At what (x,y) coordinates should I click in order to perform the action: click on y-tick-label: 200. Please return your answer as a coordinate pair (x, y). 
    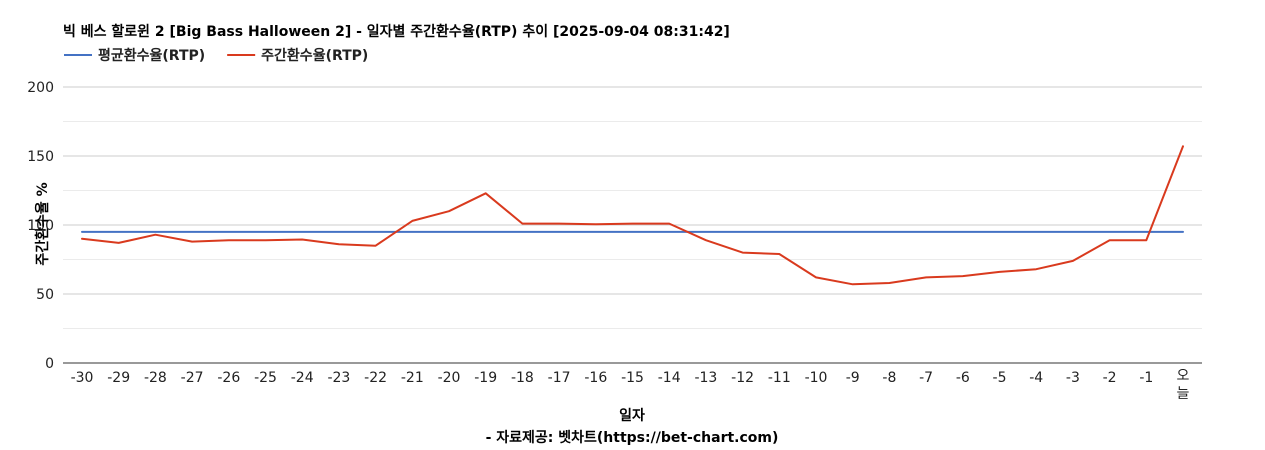
    Looking at the image, I should click on (40, 88).